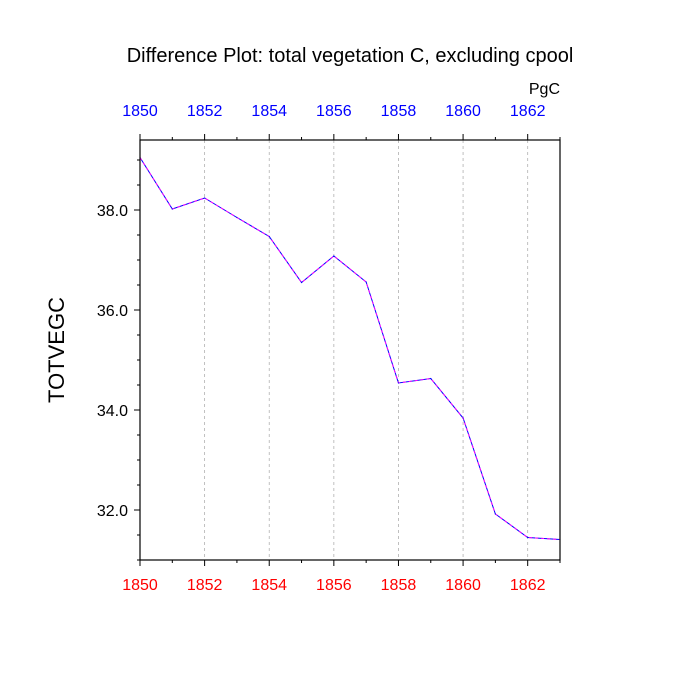 Image resolution: width=700 pixels, height=700 pixels. Describe the element at coordinates (463, 111) in the screenshot. I see `x-tick-label-top: 1860` at that location.